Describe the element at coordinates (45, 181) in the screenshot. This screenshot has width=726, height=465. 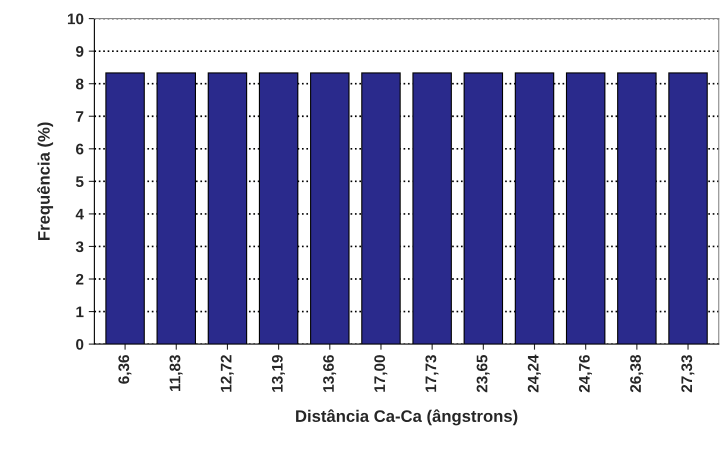
I see `y-axis-title: Frequência (%)` at that location.